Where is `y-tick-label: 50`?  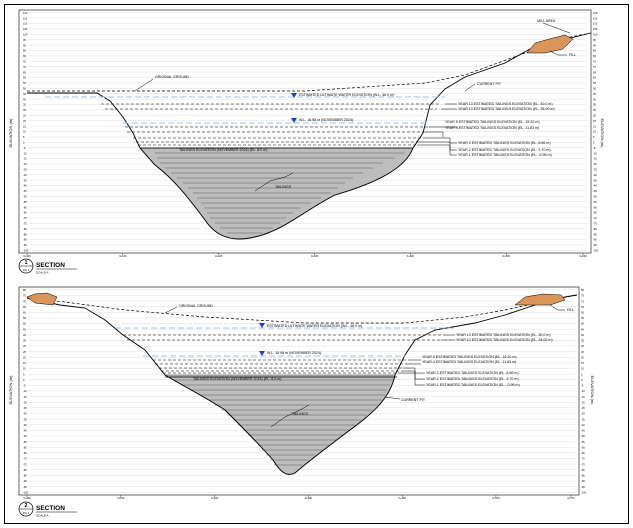
y-tick-label: 50 is located at coordinates (24, 89).